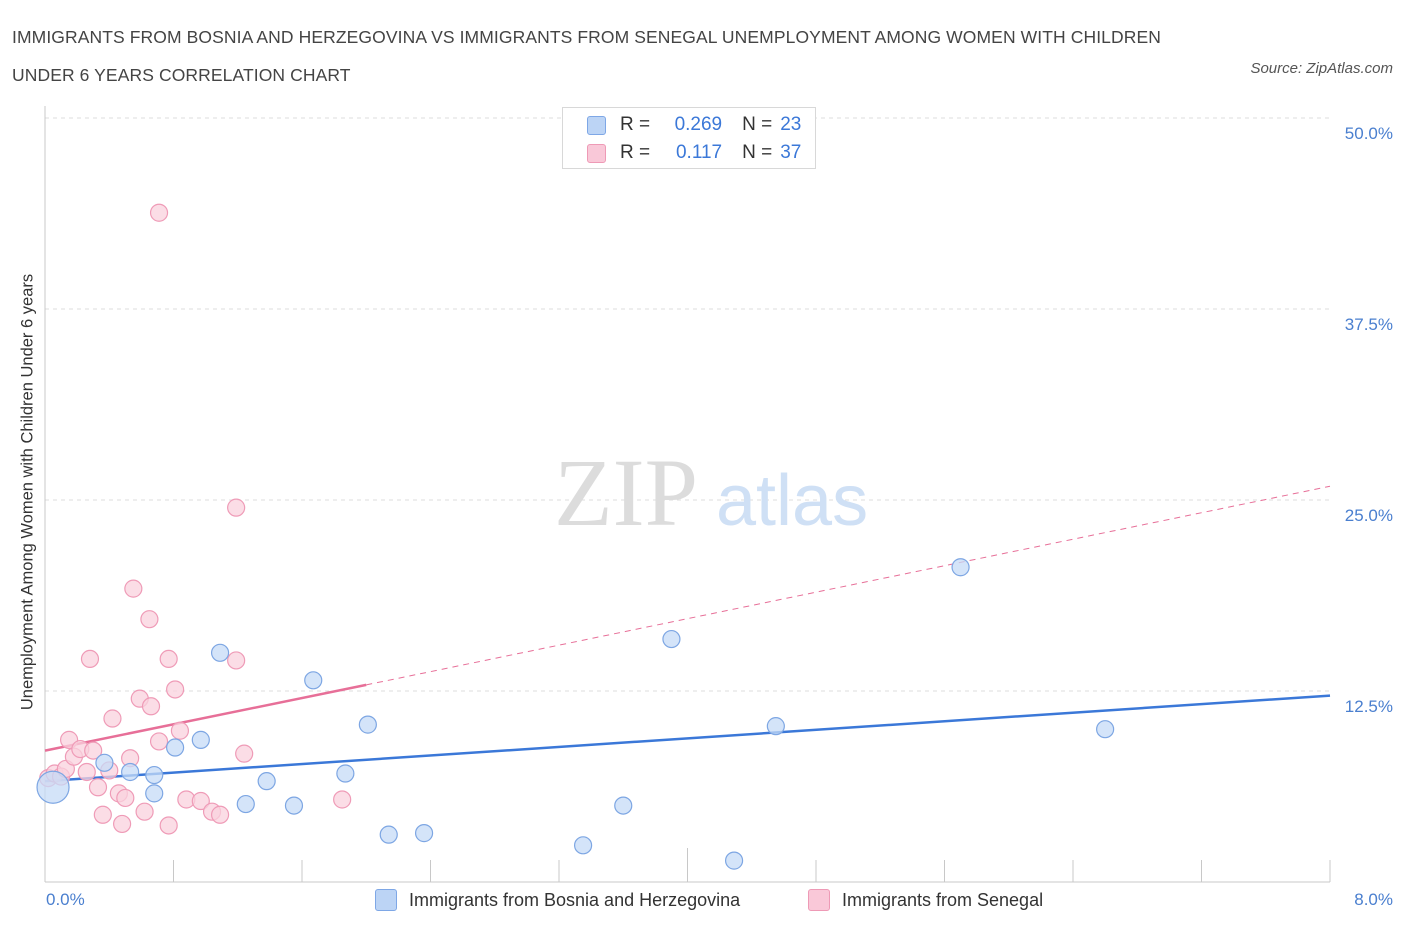 Image resolution: width=1406 pixels, height=930 pixels. I want to click on bottom-legend-bosnia: Immigrants from Bosnia and Herzegovina, so click(557, 900).